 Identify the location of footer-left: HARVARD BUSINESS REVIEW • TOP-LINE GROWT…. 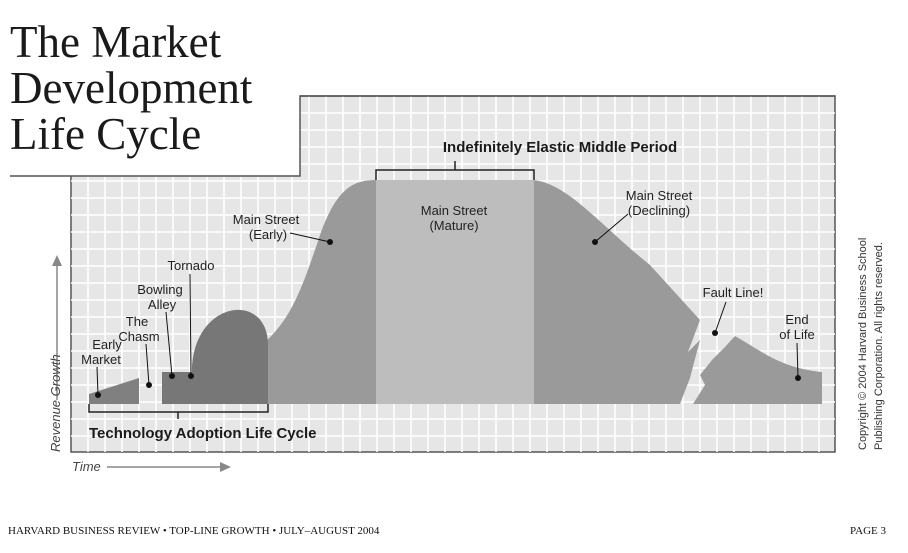
(194, 531).